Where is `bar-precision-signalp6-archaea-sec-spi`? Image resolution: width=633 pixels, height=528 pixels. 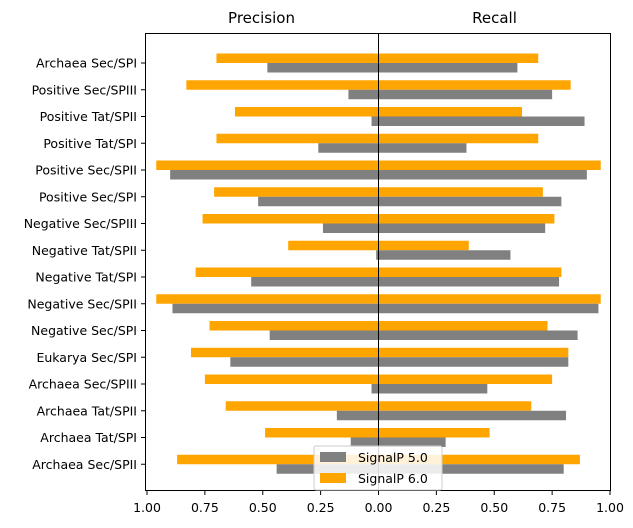
bar-precision-signalp6-archaea-sec-spi is located at coordinates (297, 58).